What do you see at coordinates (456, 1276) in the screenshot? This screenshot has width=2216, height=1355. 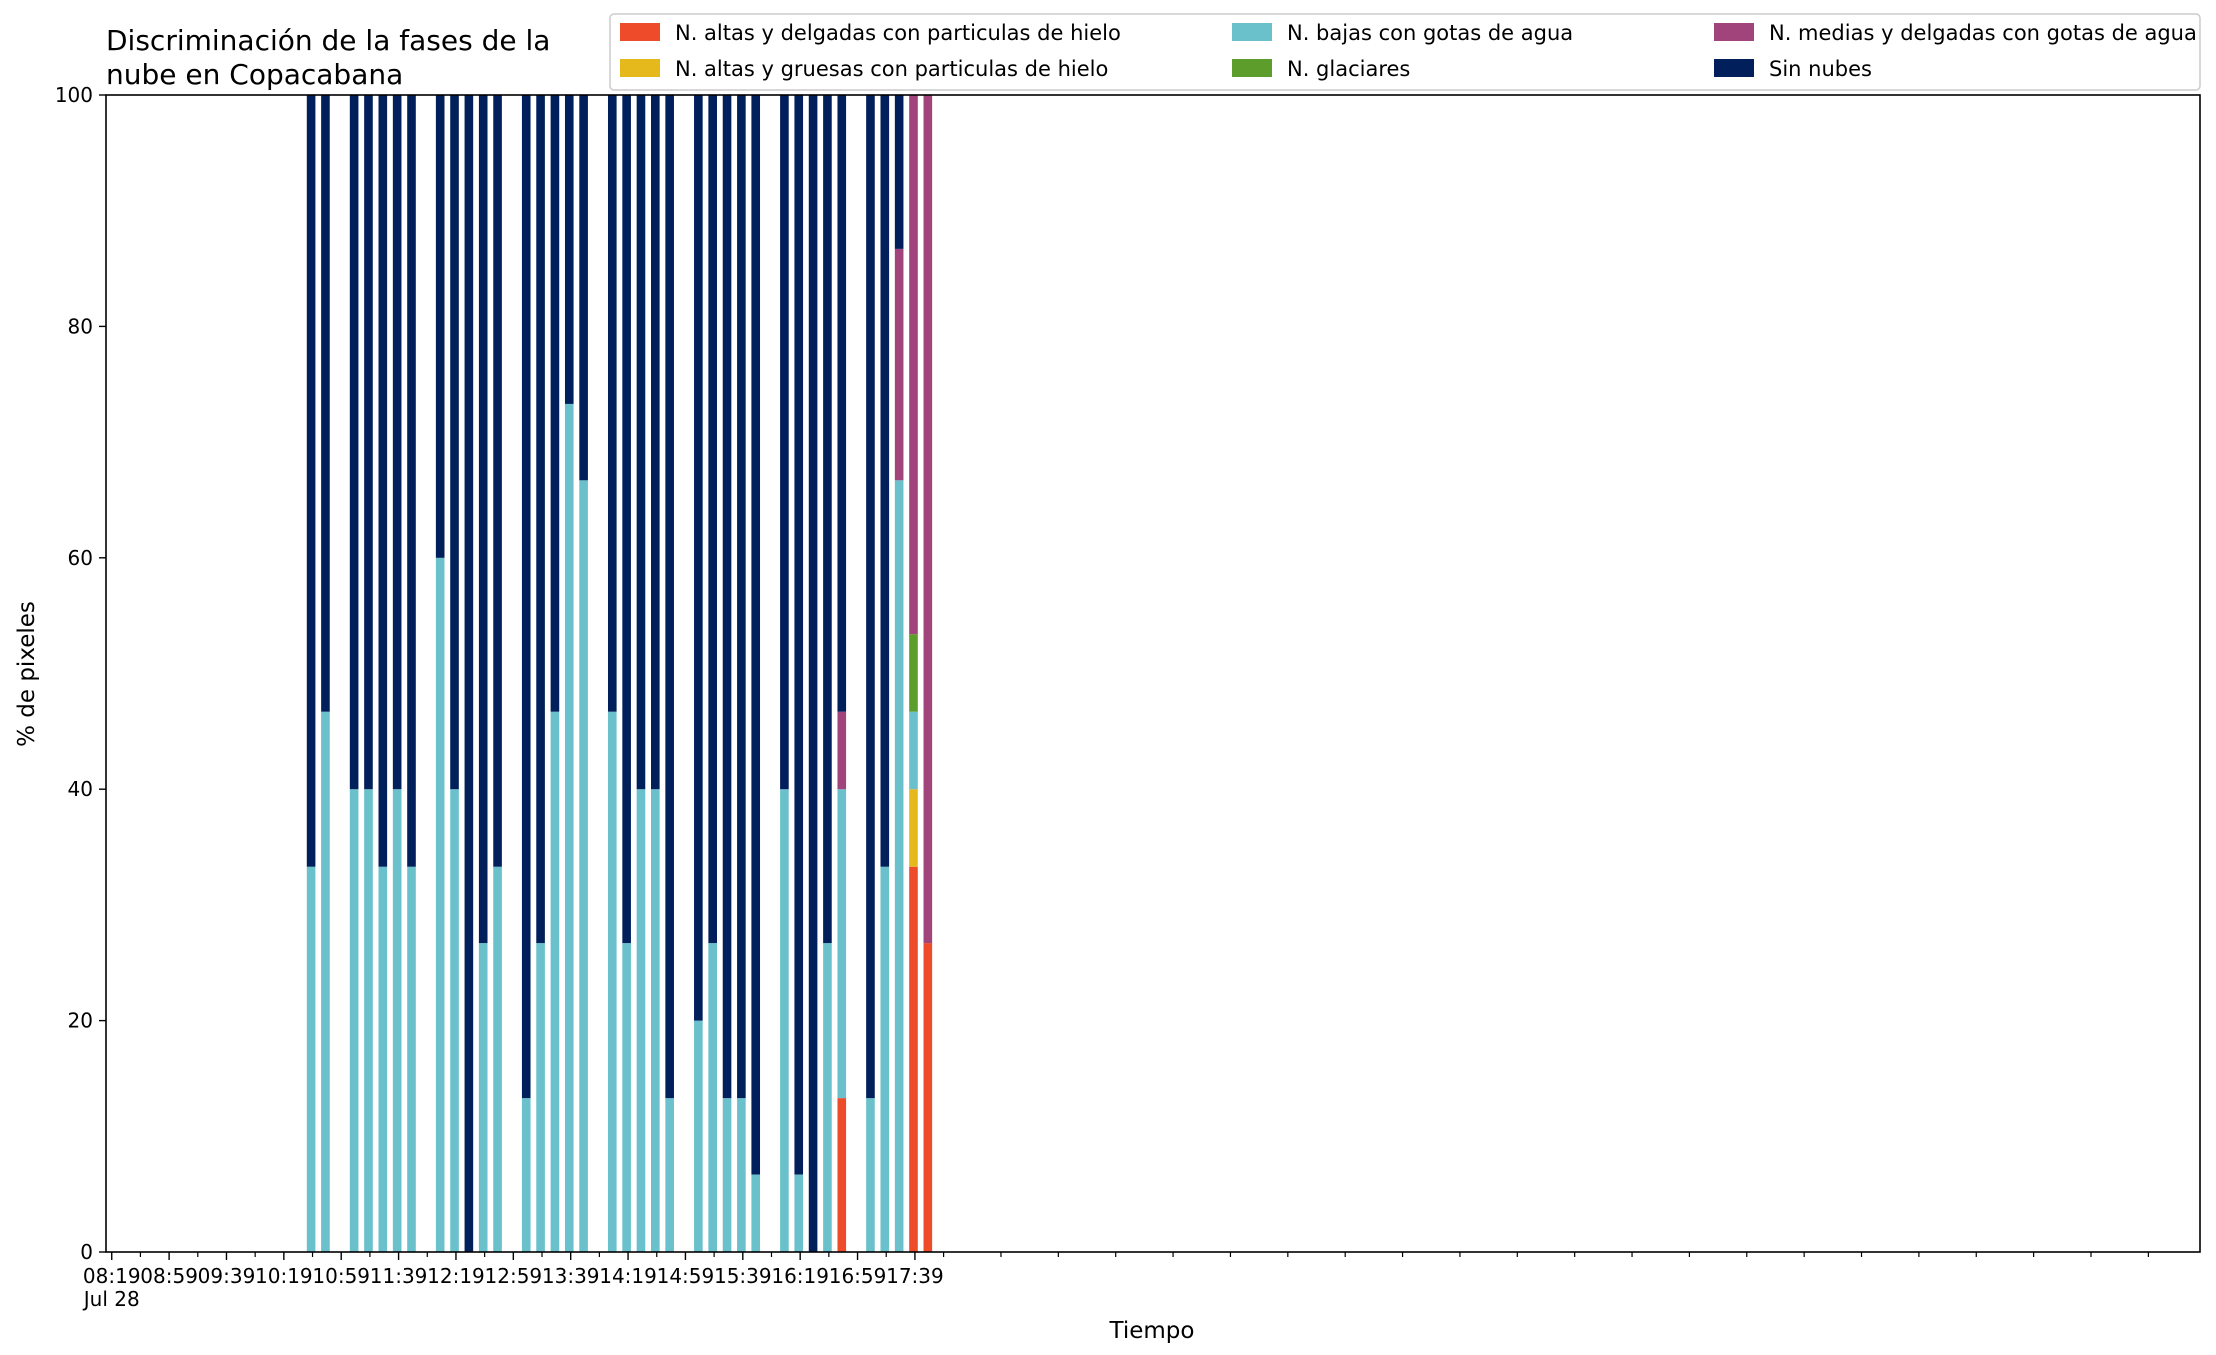 I see `x-tick-label: 12:19` at bounding box center [456, 1276].